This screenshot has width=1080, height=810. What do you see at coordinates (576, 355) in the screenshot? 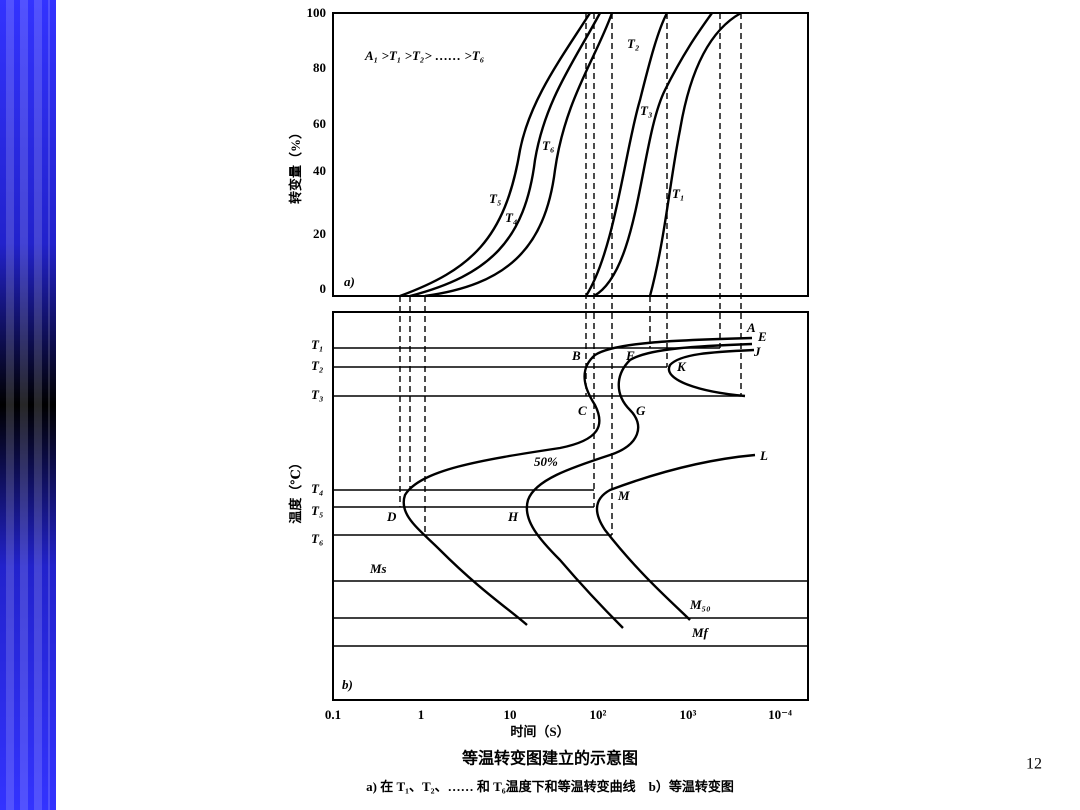
I see `point-label: B` at bounding box center [576, 355].